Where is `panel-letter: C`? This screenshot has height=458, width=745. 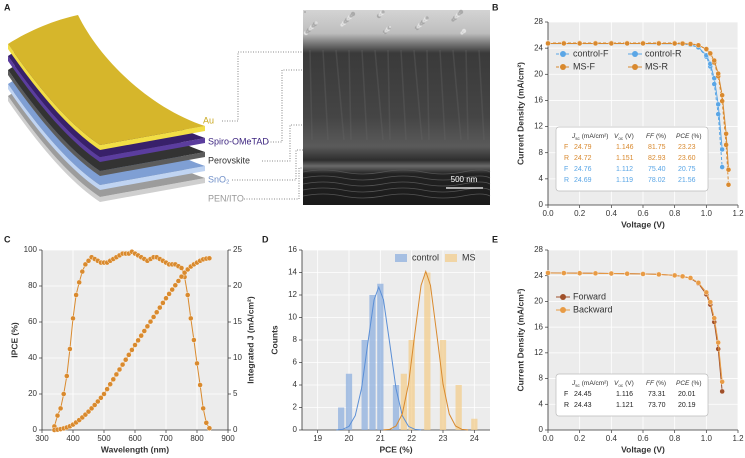 panel-letter: C is located at coordinates (7, 239).